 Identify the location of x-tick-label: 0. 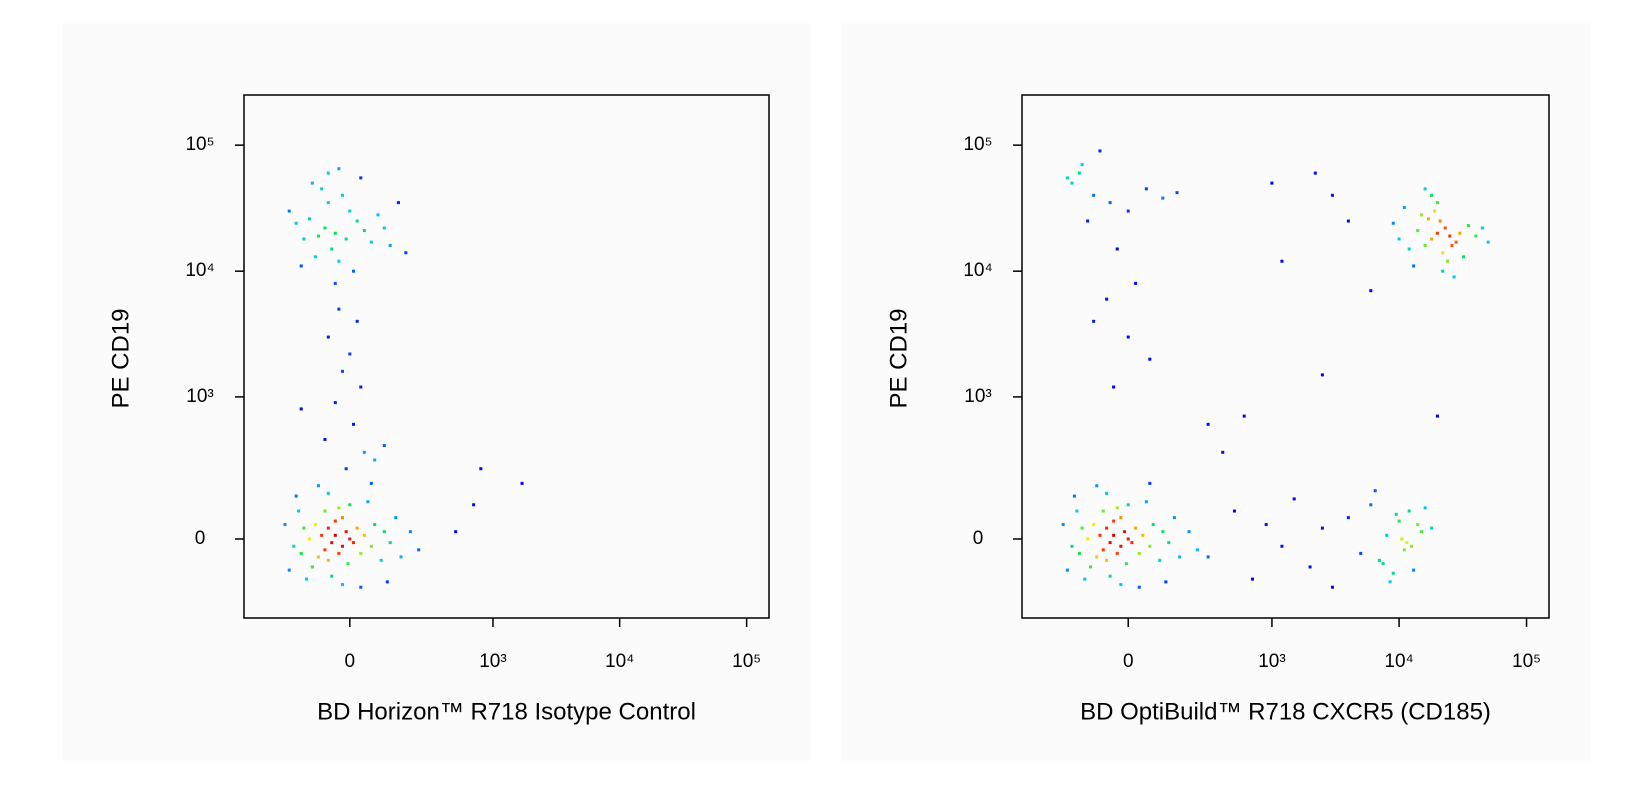
(350, 661).